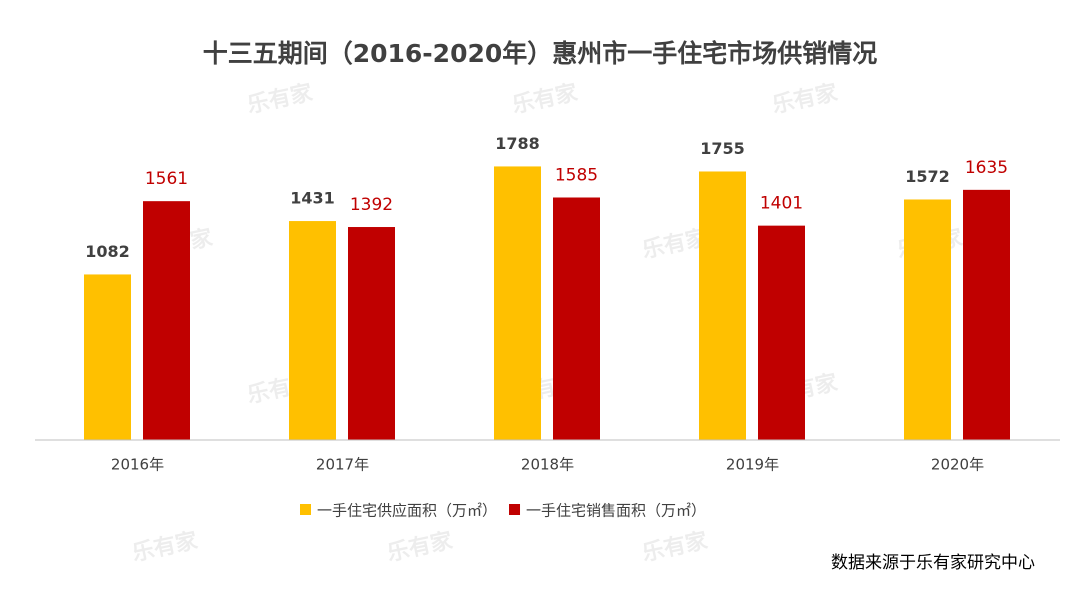 This screenshot has height=610, width=1080. What do you see at coordinates (933, 563) in the screenshot?
I see `source-note: 数据来源于乐有家研究中心` at bounding box center [933, 563].